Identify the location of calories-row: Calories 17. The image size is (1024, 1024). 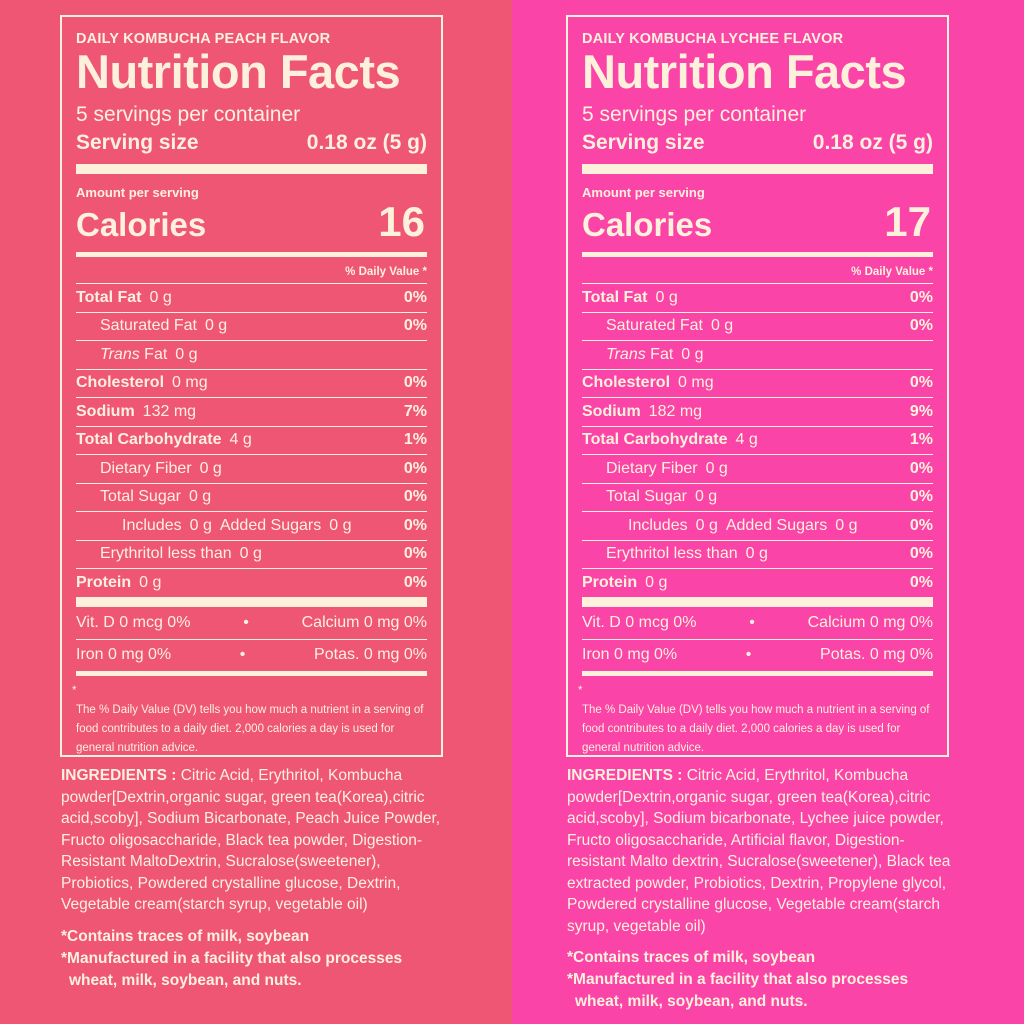
(757, 222).